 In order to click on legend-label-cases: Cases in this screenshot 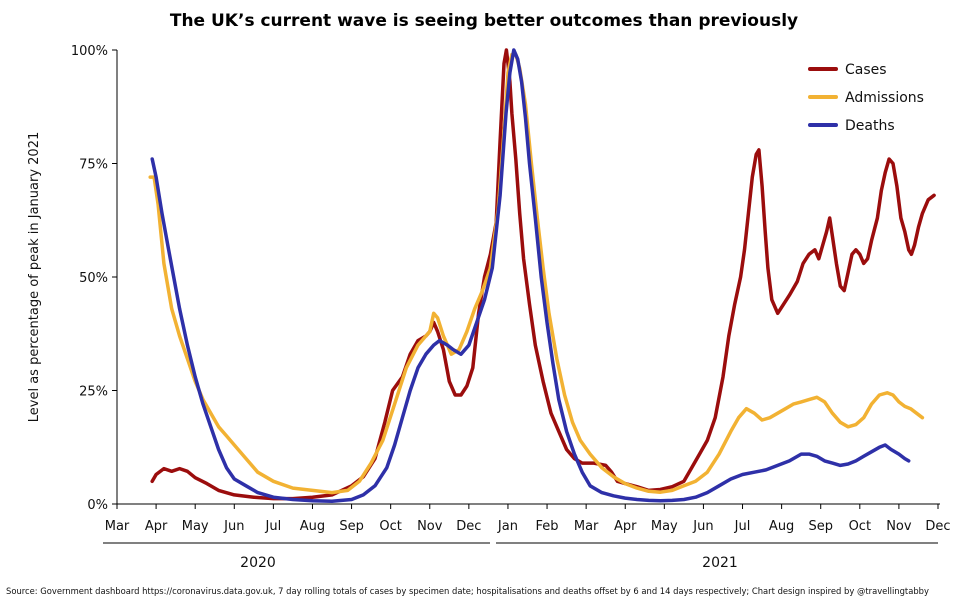, I will do `click(866, 70)`.